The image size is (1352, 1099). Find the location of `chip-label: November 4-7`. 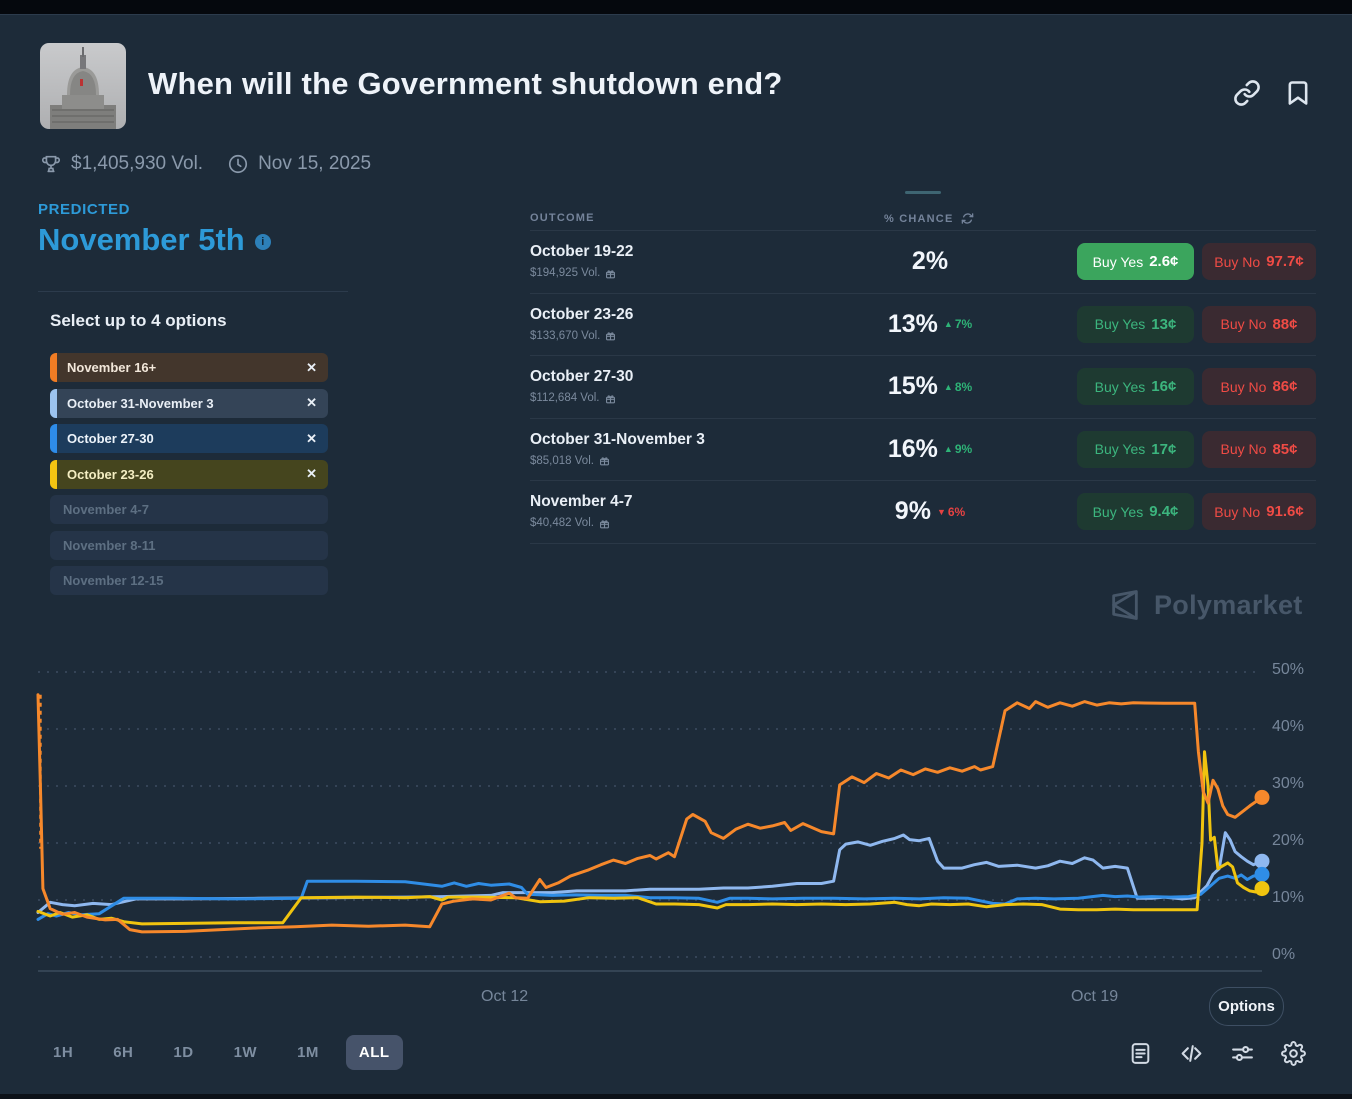

chip-label: November 4-7 is located at coordinates (106, 509).